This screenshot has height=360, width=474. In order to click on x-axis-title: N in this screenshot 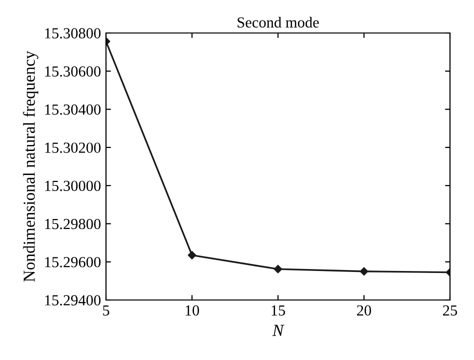, I will do `click(278, 330)`.